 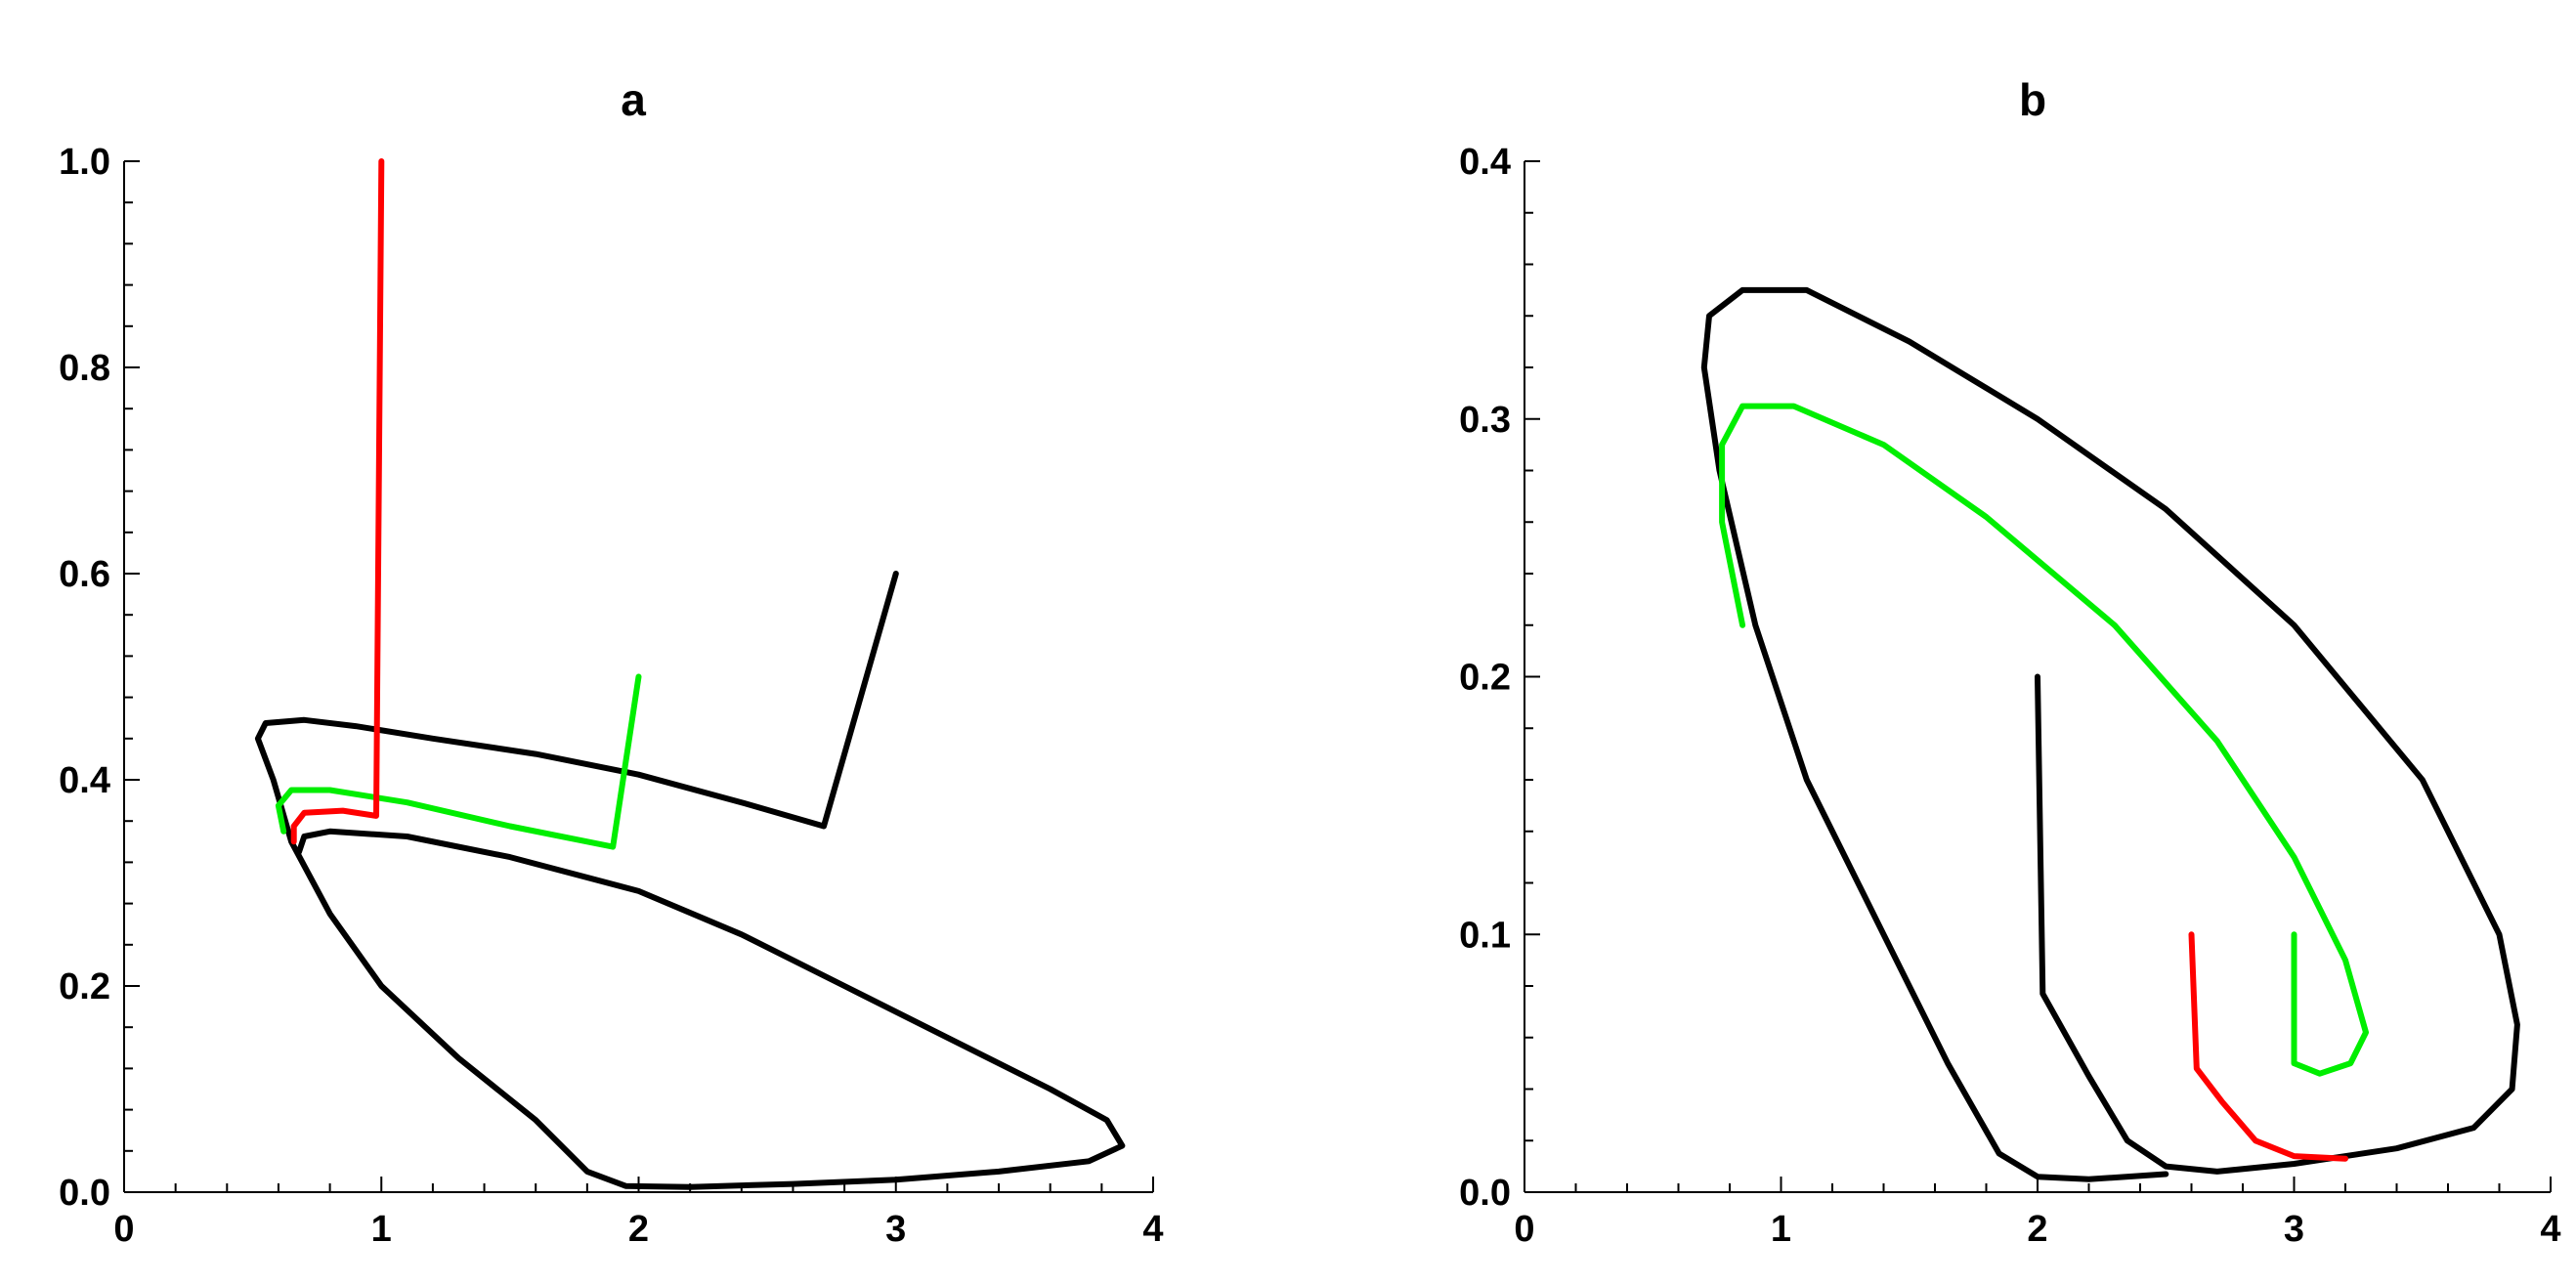 I want to click on panel-title: a, so click(x=634, y=99).